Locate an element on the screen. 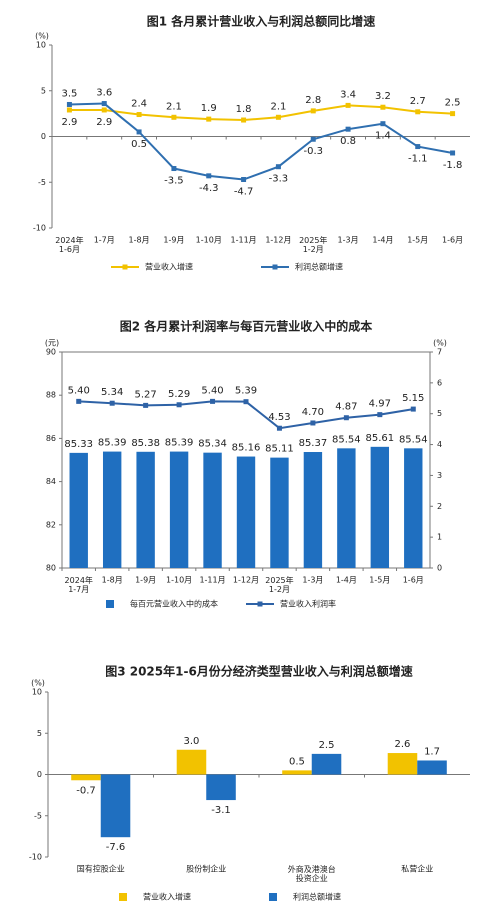  x-tick-label: 私营企业 is located at coordinates (417, 869).